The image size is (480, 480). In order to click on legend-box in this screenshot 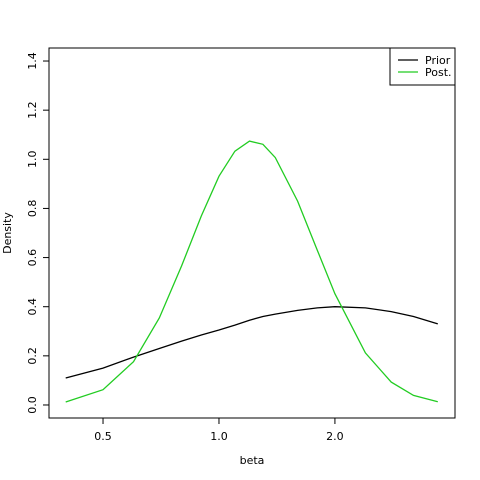, I will do `click(422, 66)`.